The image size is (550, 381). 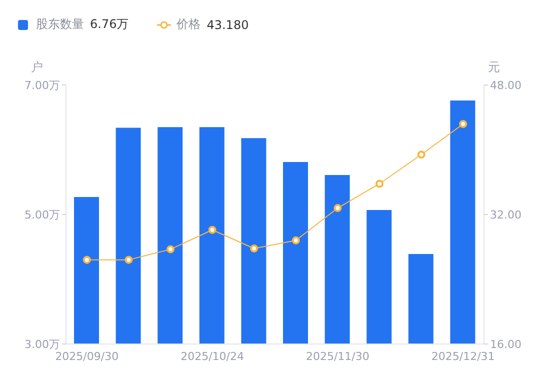 What do you see at coordinates (338, 356) in the screenshot?
I see `x-tick-label: 2025/11/30` at bounding box center [338, 356].